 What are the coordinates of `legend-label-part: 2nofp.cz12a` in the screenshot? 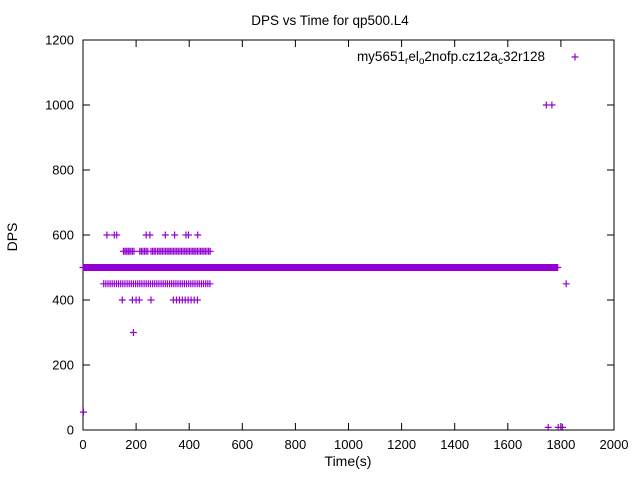 It's located at (461, 56).